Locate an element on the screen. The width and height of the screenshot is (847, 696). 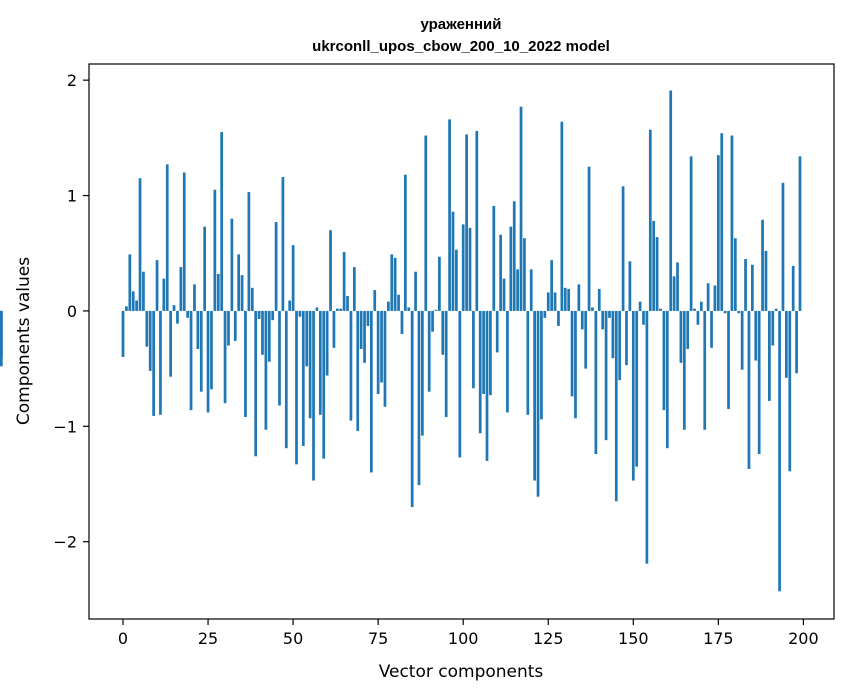
x-tick-label: 75 is located at coordinates (378, 638).